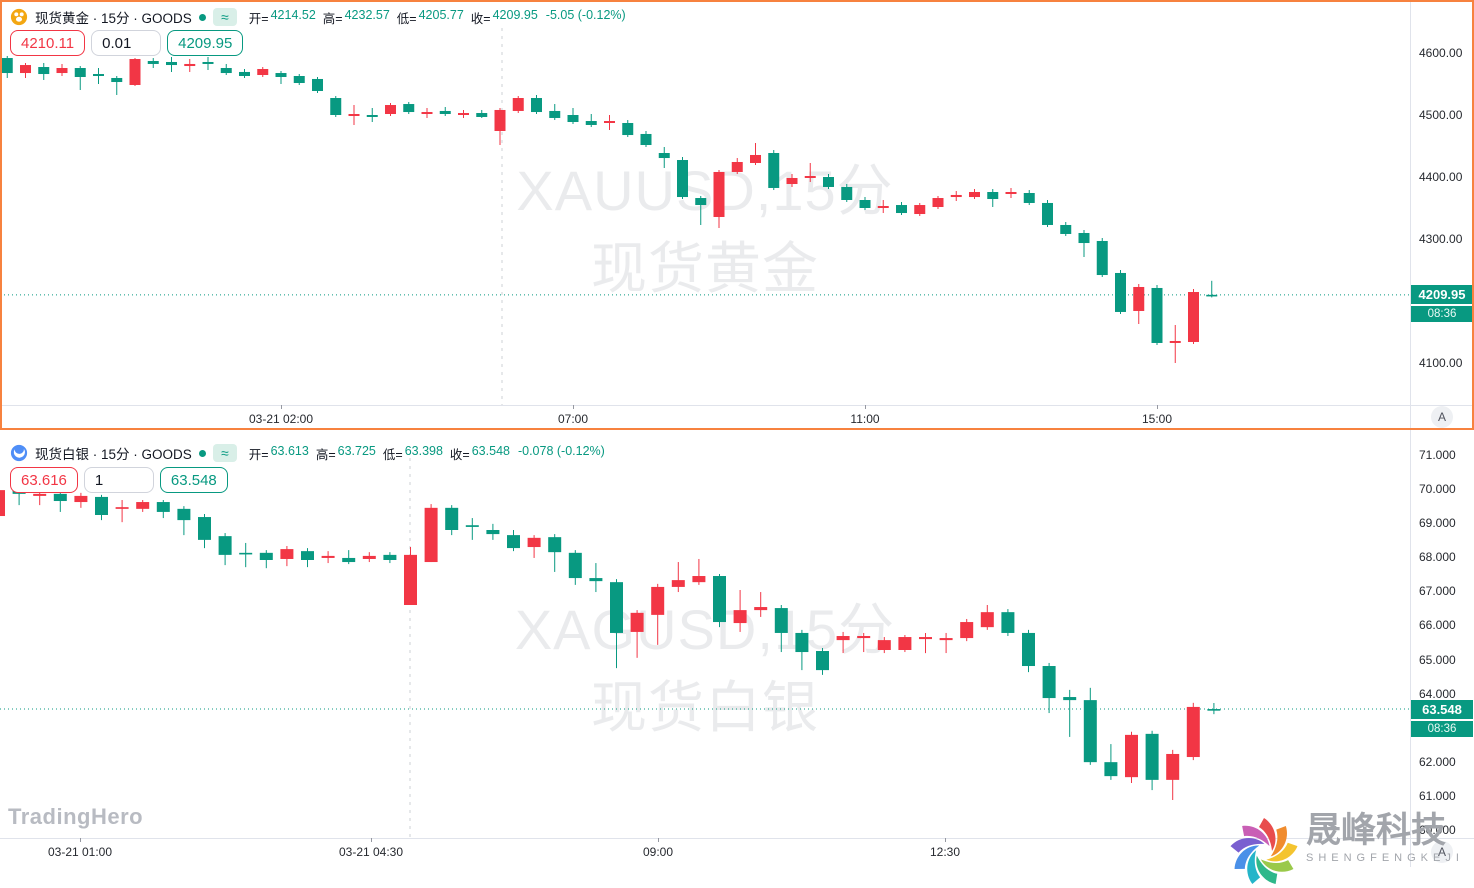  Describe the element at coordinates (1442, 304) in the screenshot. I see `last-price-tag: 4209.95 08:36` at that location.